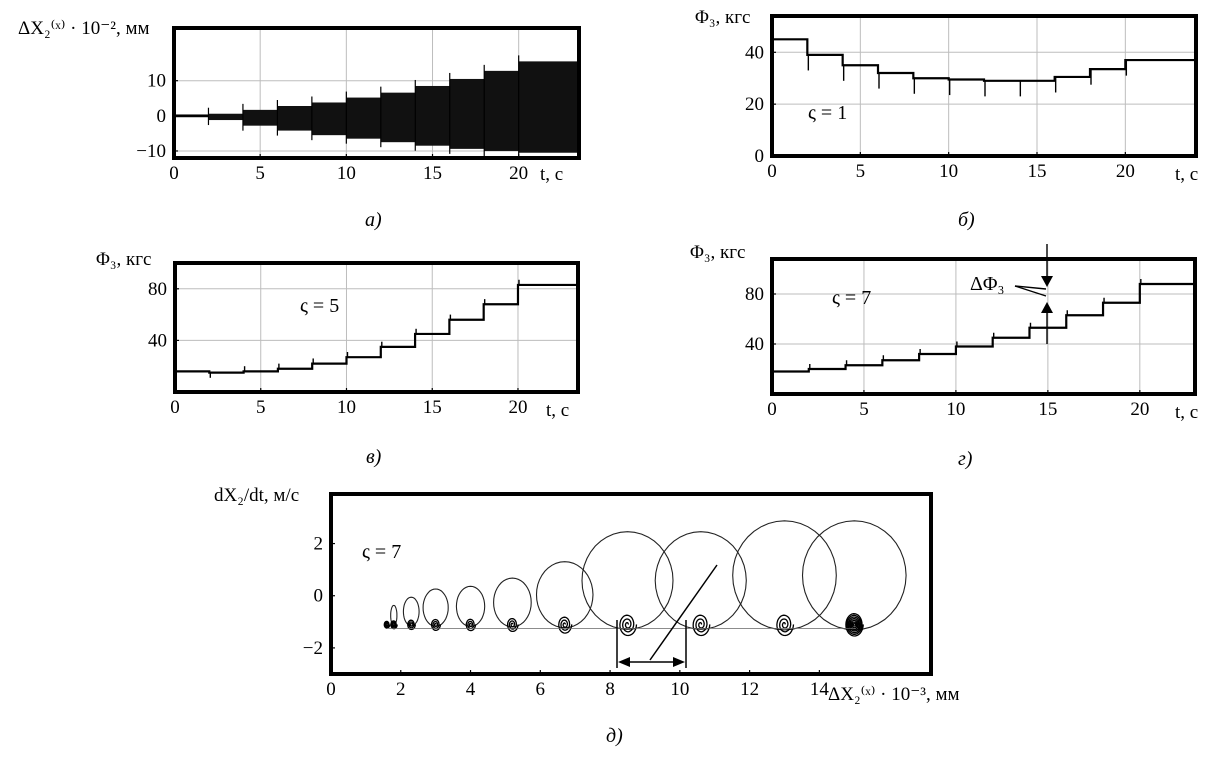  Describe the element at coordinates (1037, 171) in the screenshot. I see `x-tick-label-b: 15` at that location.